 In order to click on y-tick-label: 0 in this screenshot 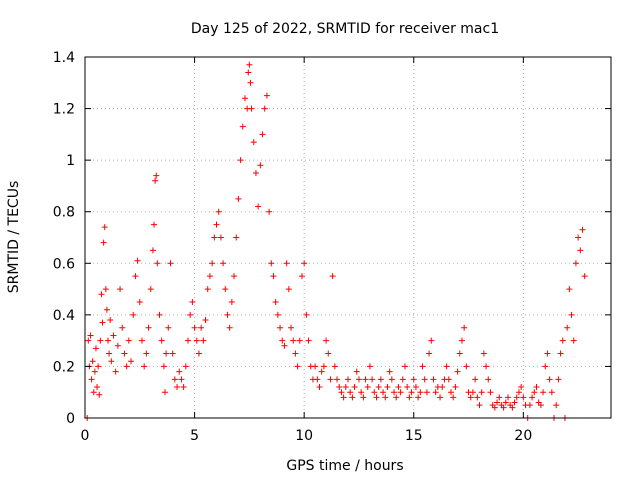, I will do `click(70, 419)`.